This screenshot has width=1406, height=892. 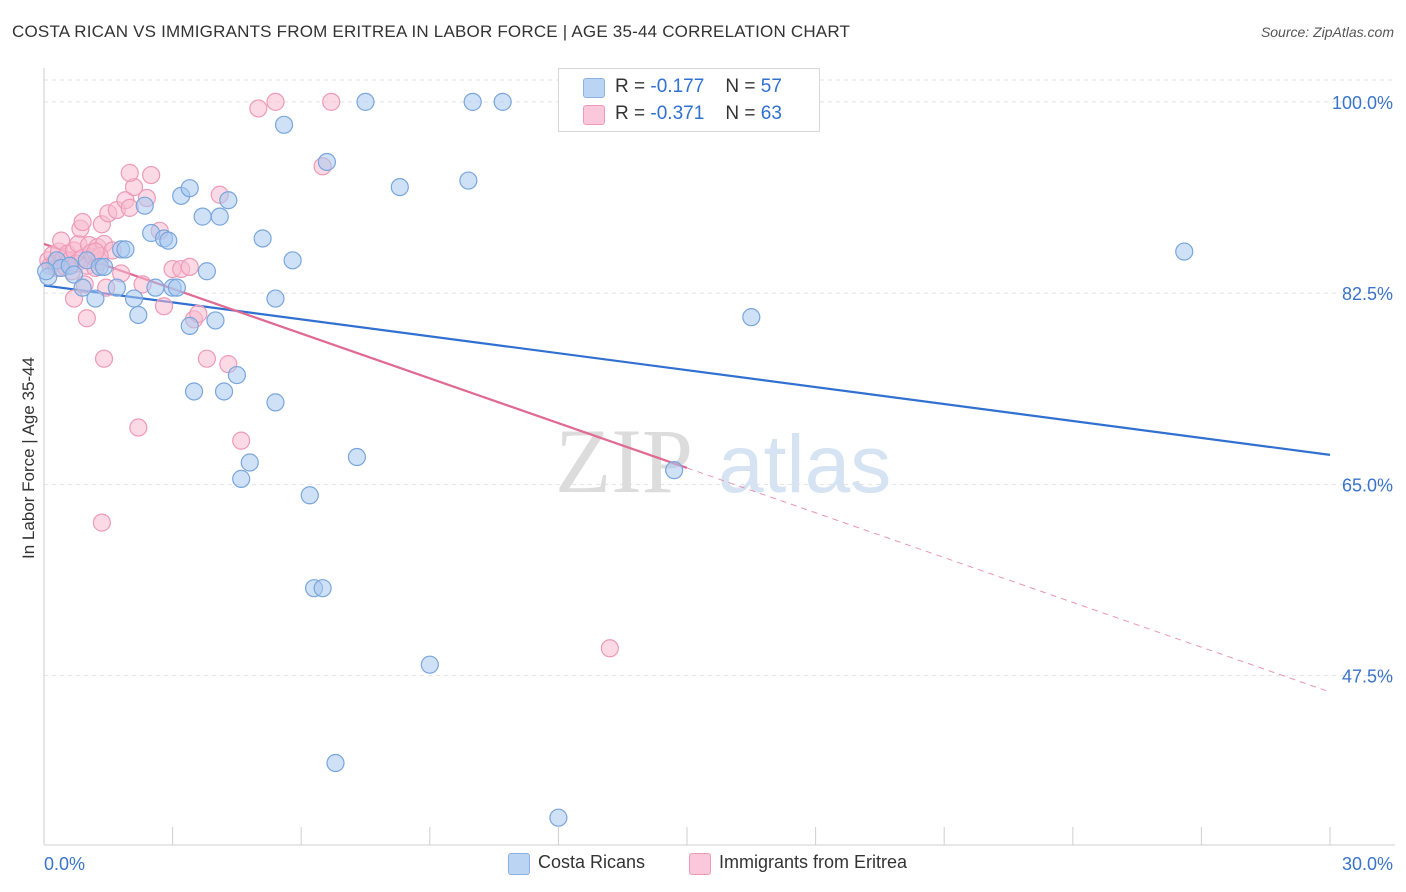 I want to click on bottom-legend-label-eritrea: Immigrants from Eritrea, so click(x=813, y=862).